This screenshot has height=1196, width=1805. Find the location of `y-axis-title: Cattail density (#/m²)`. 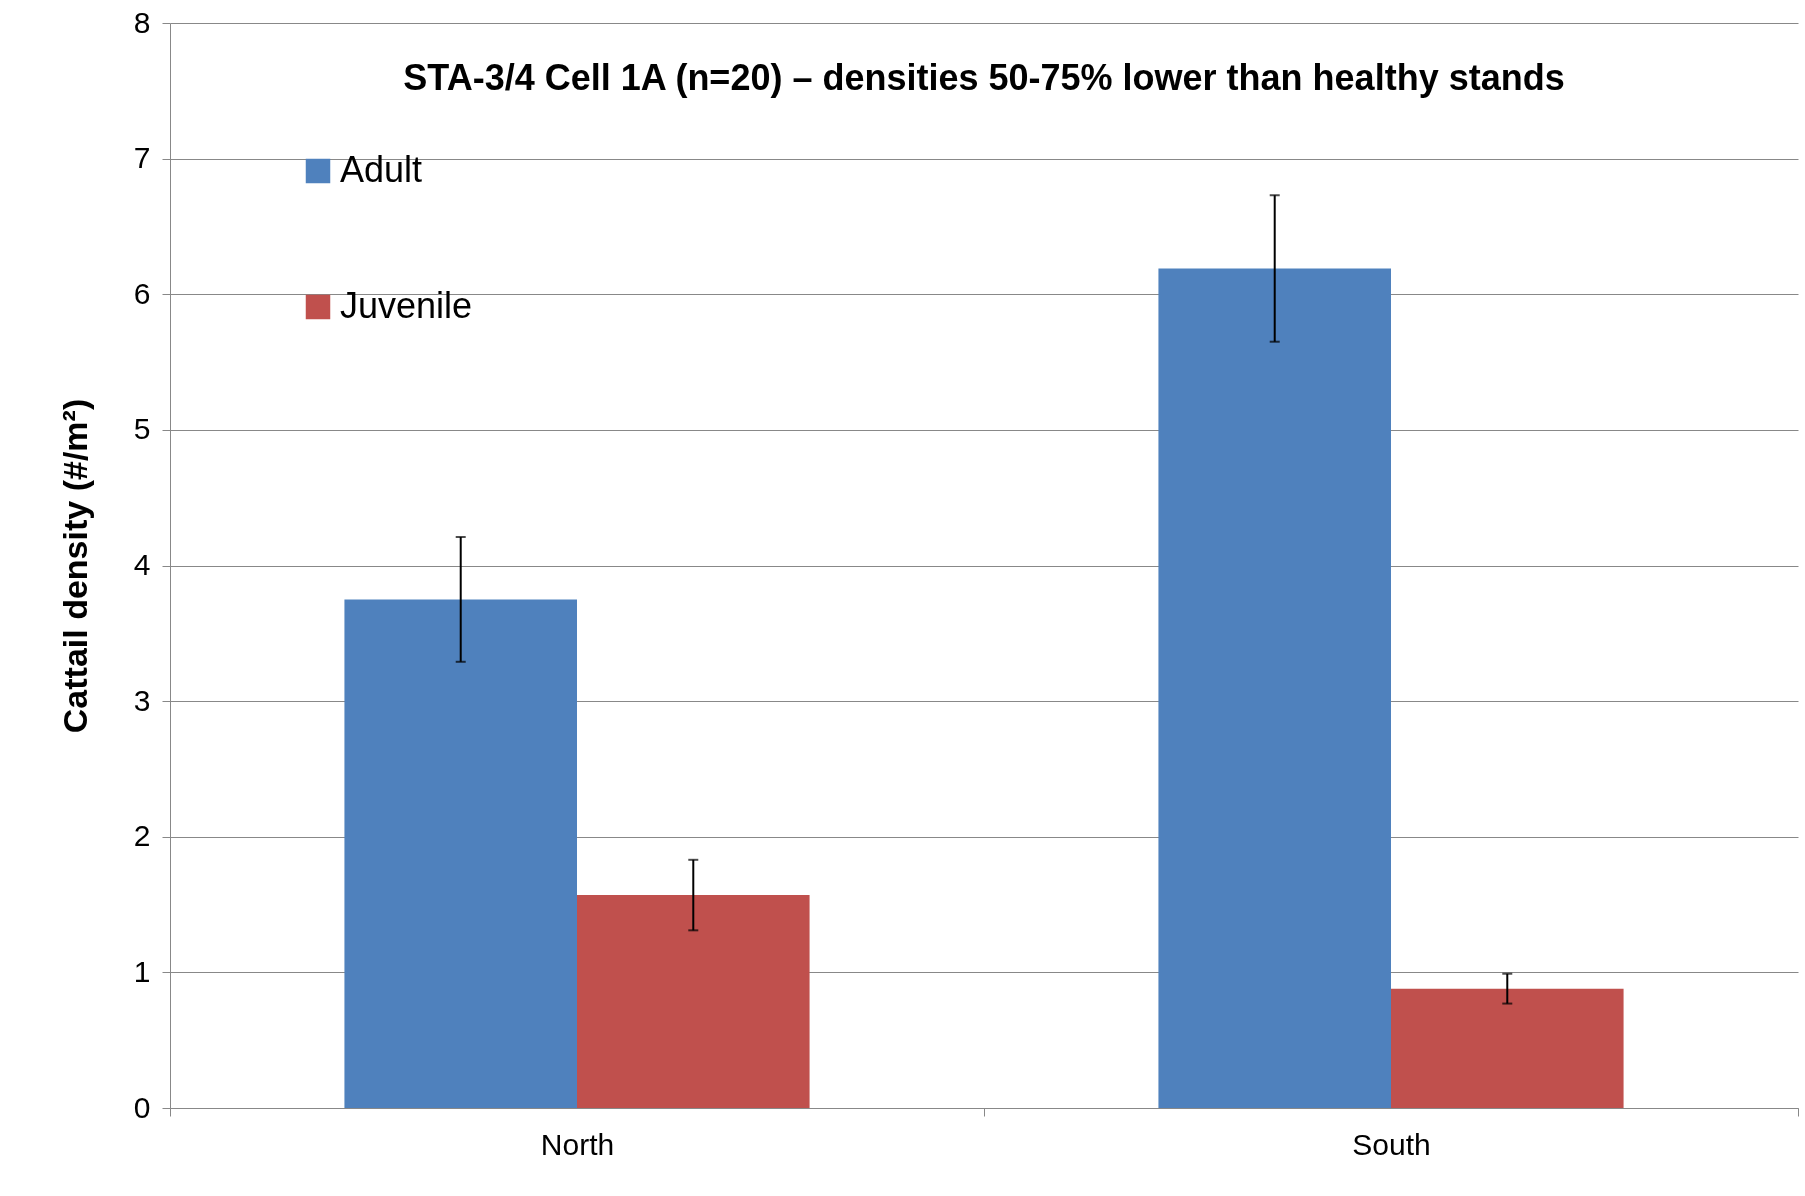

y-axis-title: Cattail density (#/m²) is located at coordinates (74, 566).